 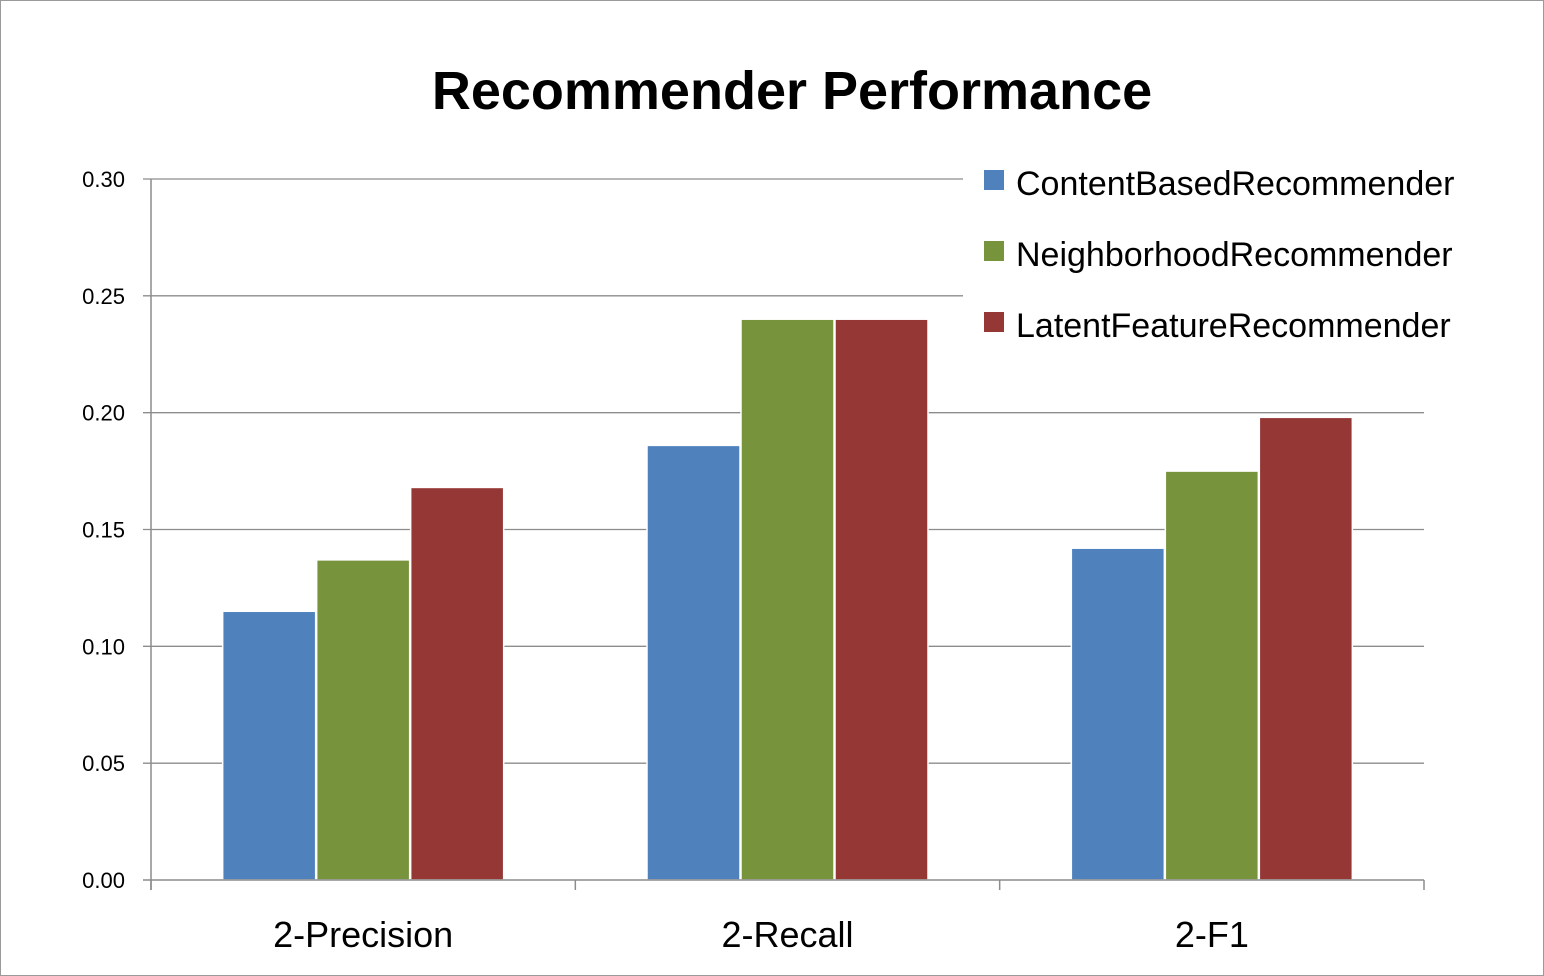 I want to click on bar-NeighborhoodRecommender-2-Precision, so click(x=363, y=720).